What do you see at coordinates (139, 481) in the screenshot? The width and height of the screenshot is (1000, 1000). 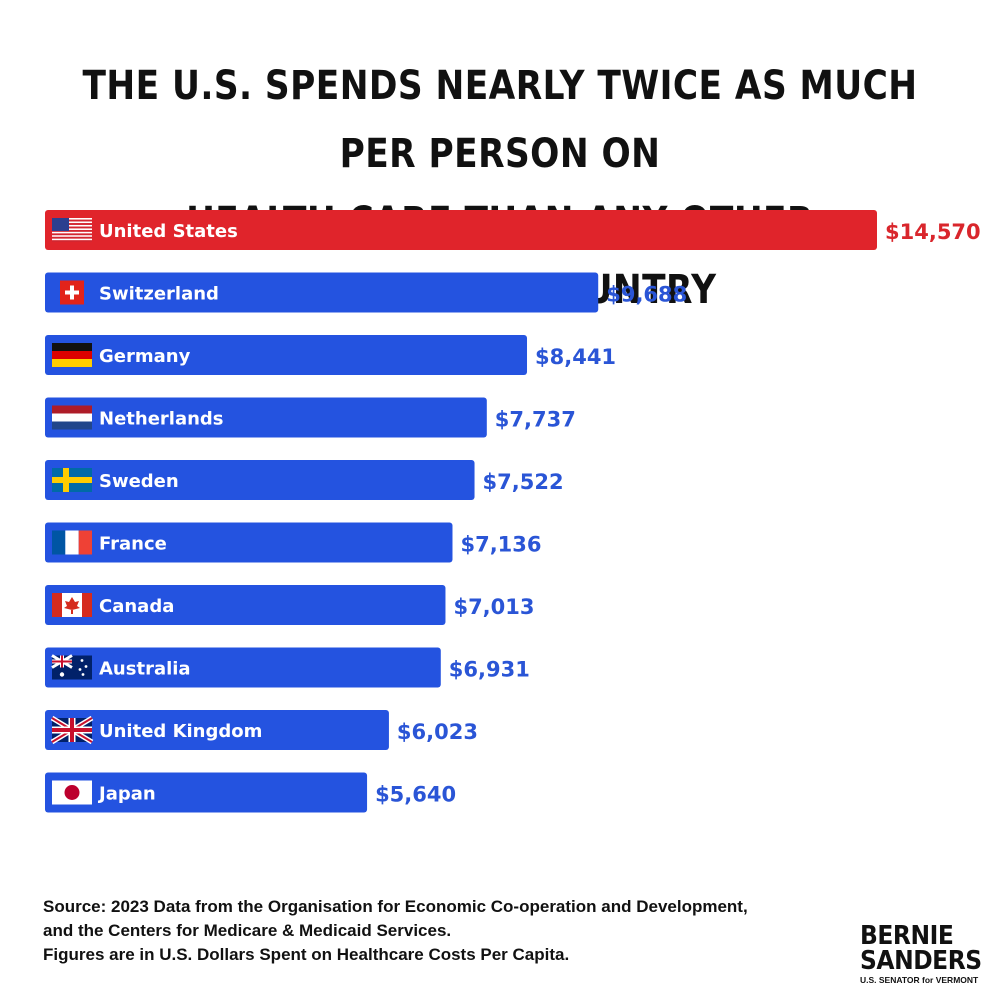 I see `bar-label-sweden: Sweden` at bounding box center [139, 481].